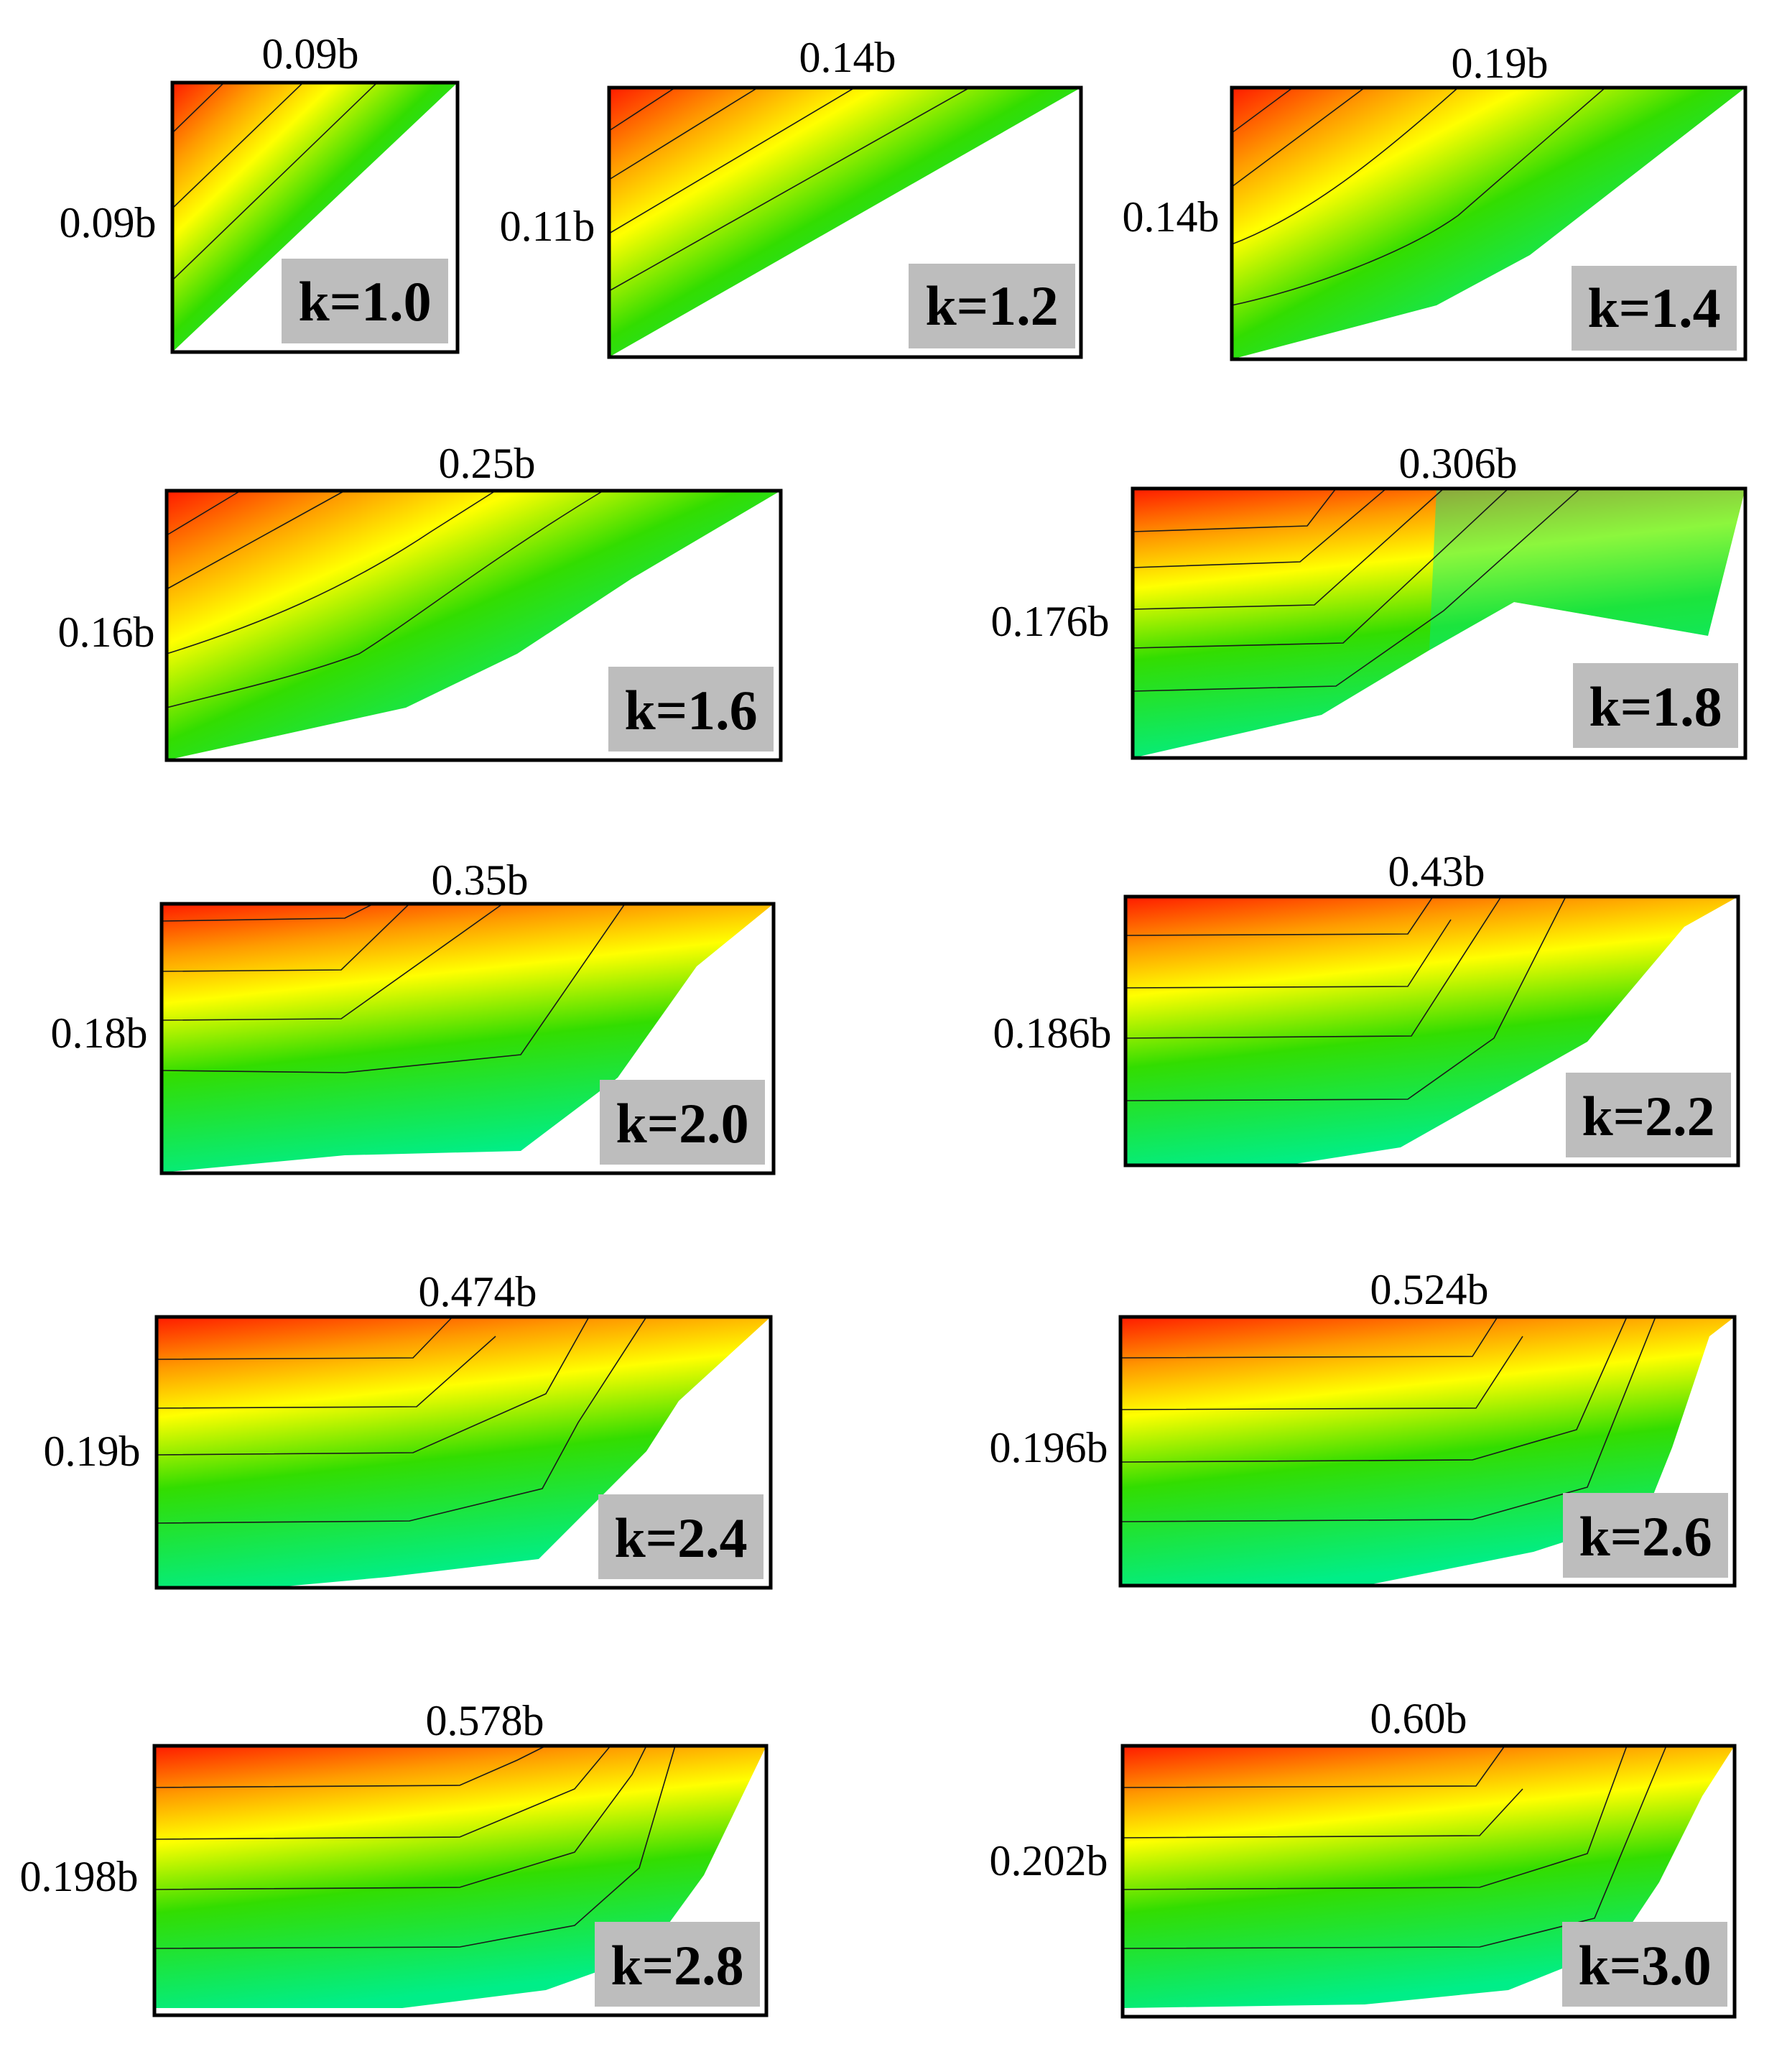 This screenshot has width=1787, height=2072. I want to click on panel-k-1-0: k=1.0 0.09b 0.09b, so click(260, 192).